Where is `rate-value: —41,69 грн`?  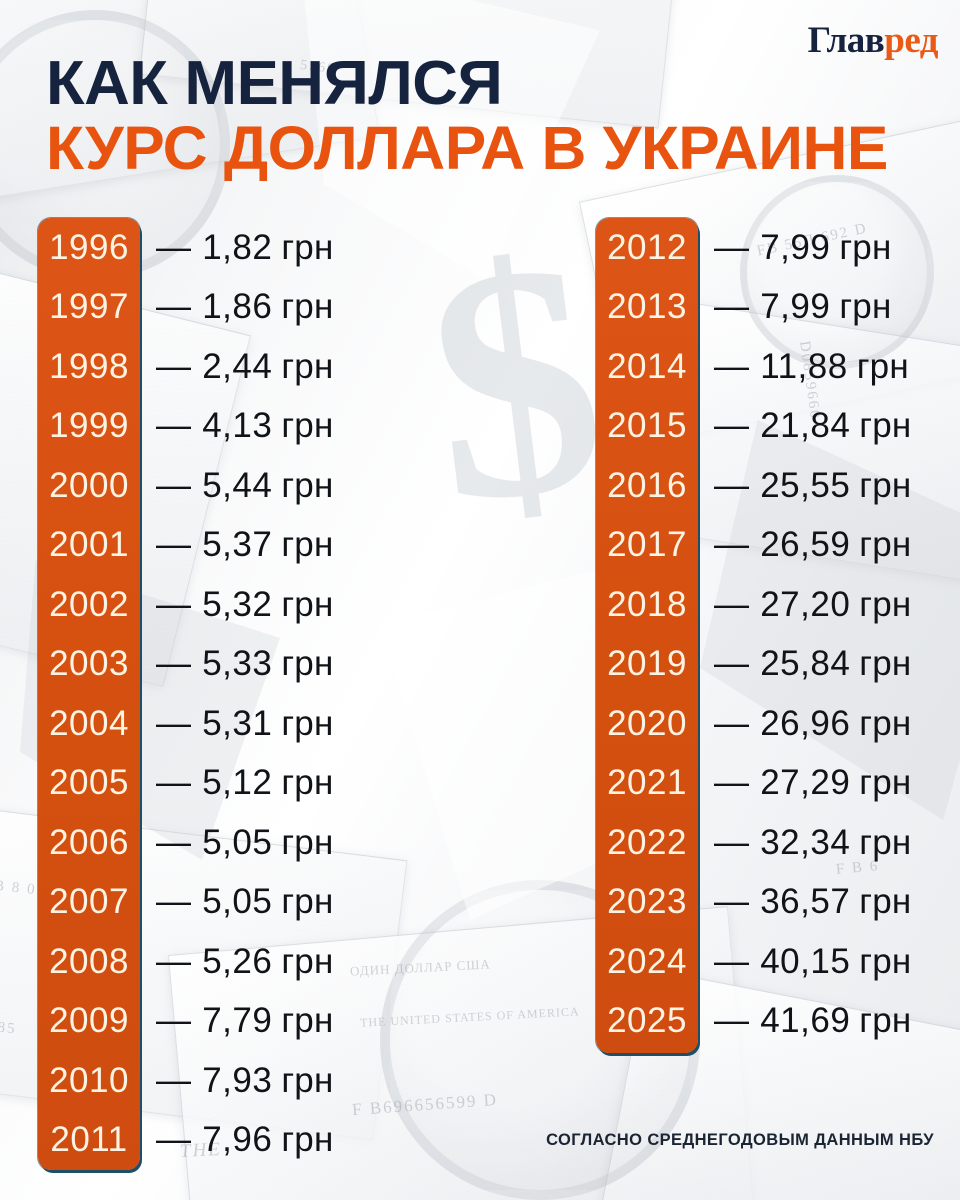 rate-value: —41,69 грн is located at coordinates (804, 1021).